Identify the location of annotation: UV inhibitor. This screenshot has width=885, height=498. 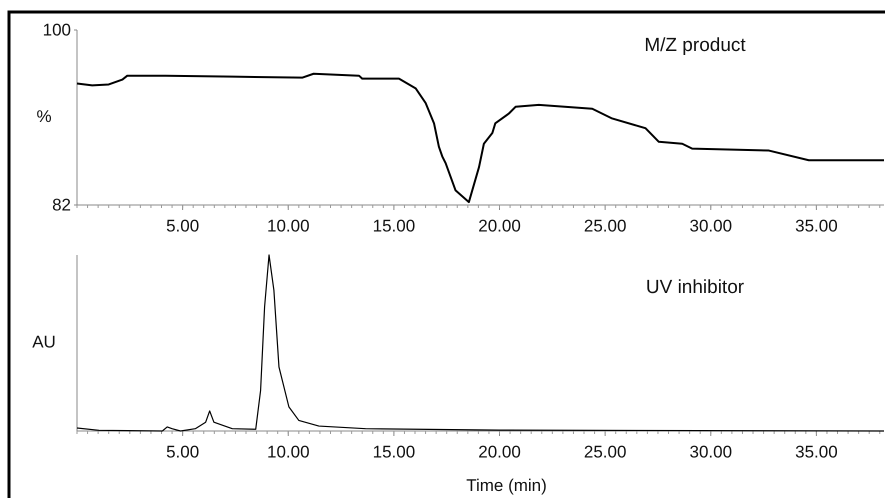
(695, 287).